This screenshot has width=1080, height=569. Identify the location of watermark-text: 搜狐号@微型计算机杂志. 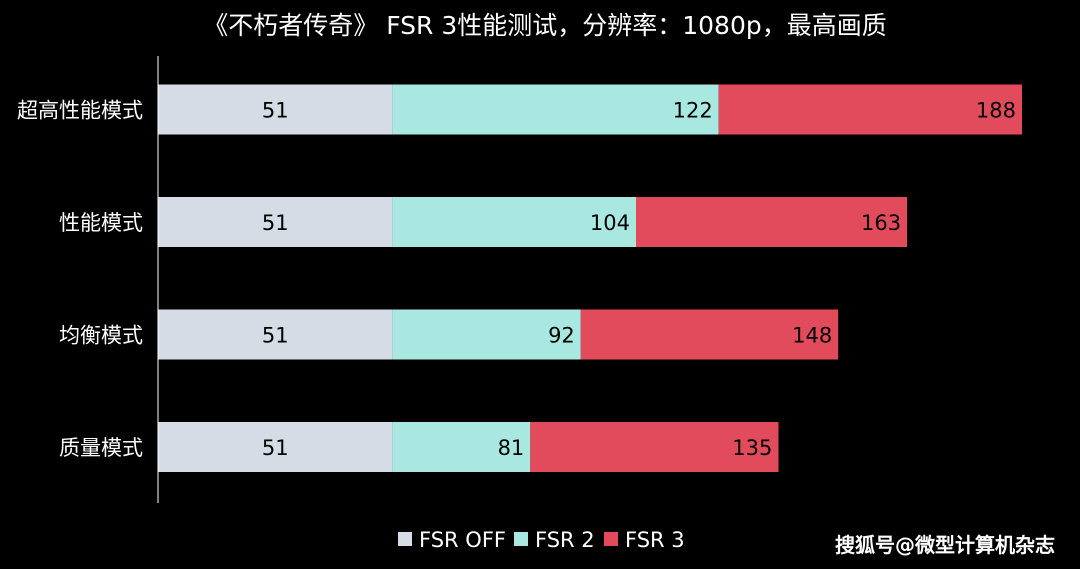
(945, 545).